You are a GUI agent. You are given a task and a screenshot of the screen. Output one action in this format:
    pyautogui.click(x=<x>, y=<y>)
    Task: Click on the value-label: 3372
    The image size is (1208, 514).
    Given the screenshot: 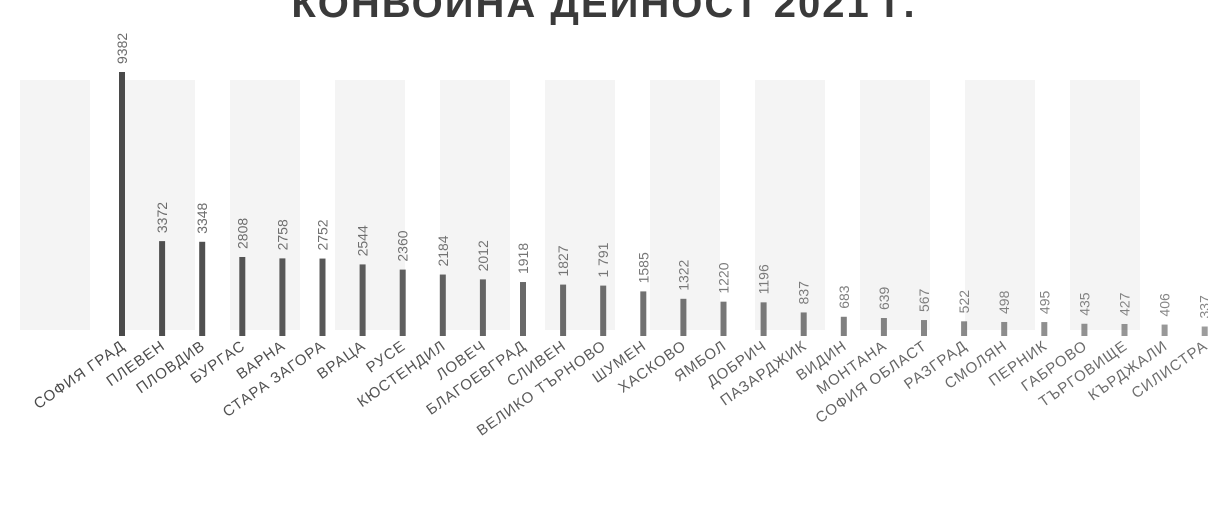 What is the action you would take?
    pyautogui.click(x=162, y=217)
    